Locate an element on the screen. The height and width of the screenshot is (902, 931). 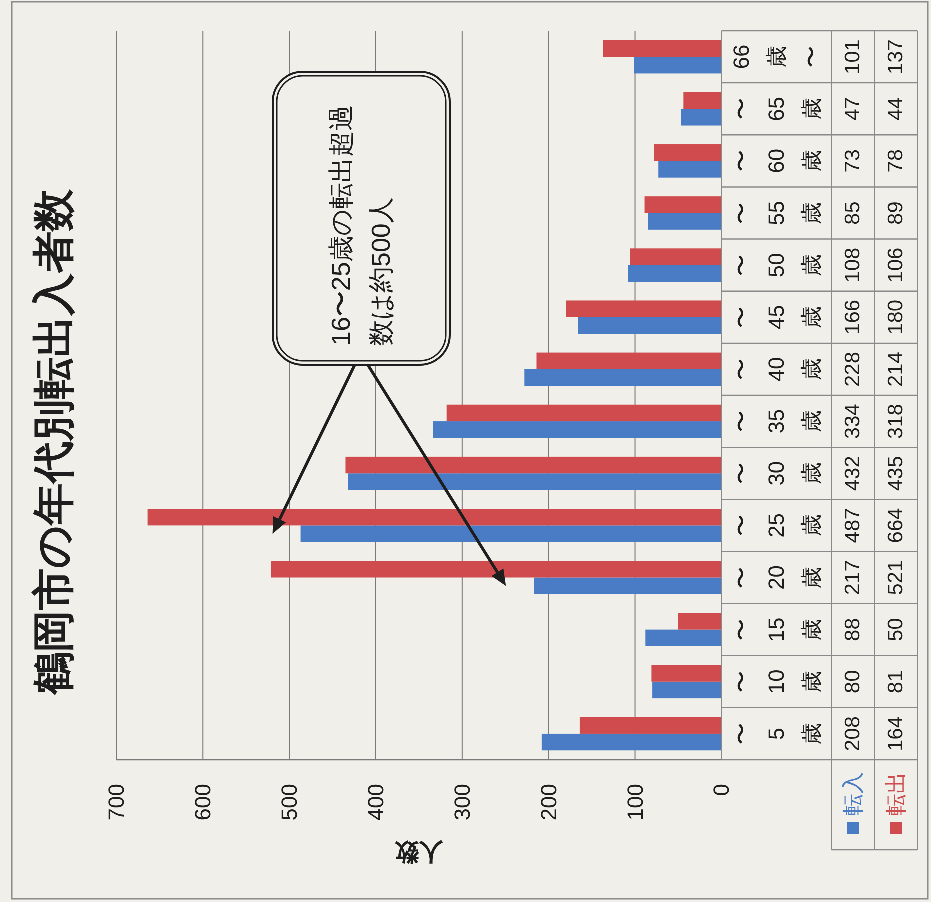
data-label: 44 is located at coordinates (896, 109).